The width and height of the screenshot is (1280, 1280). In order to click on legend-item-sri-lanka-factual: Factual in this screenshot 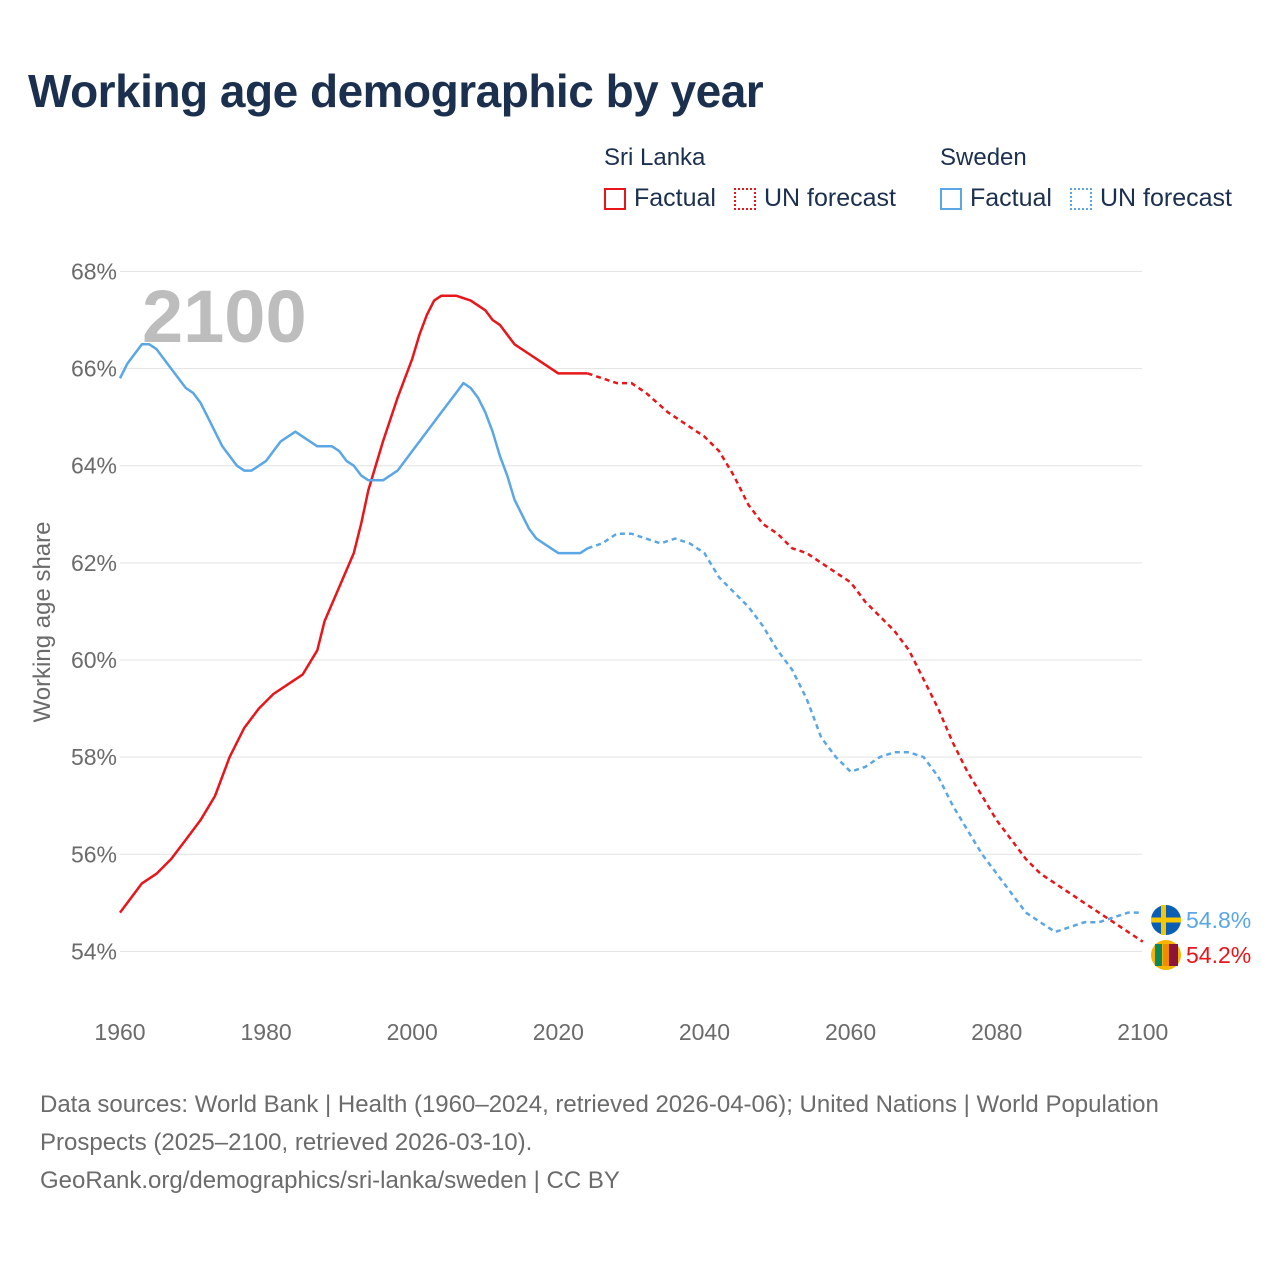, I will do `click(660, 198)`.